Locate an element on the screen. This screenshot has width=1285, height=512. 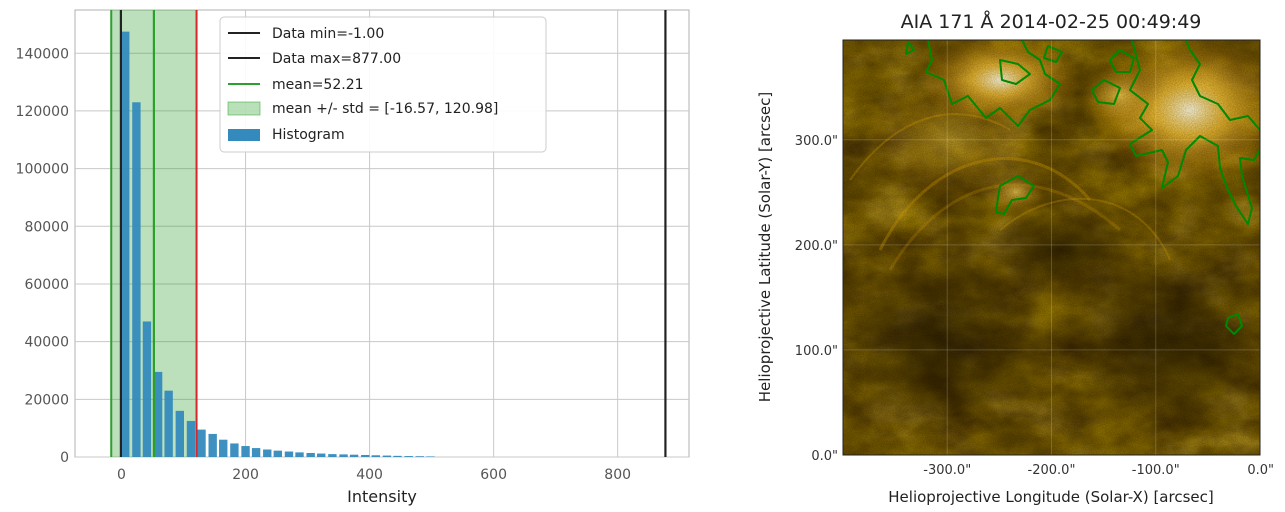
x-tick-label: 600 is located at coordinates (493, 475).